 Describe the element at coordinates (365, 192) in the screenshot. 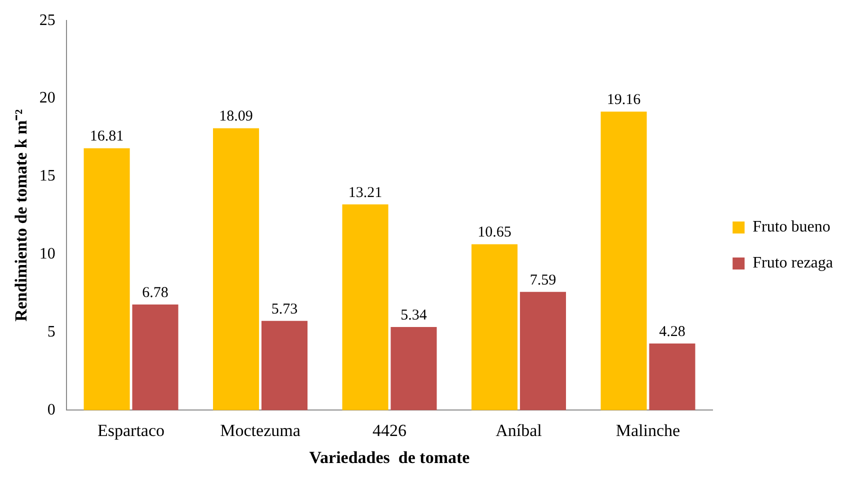

I see `data-label: 13.21` at that location.